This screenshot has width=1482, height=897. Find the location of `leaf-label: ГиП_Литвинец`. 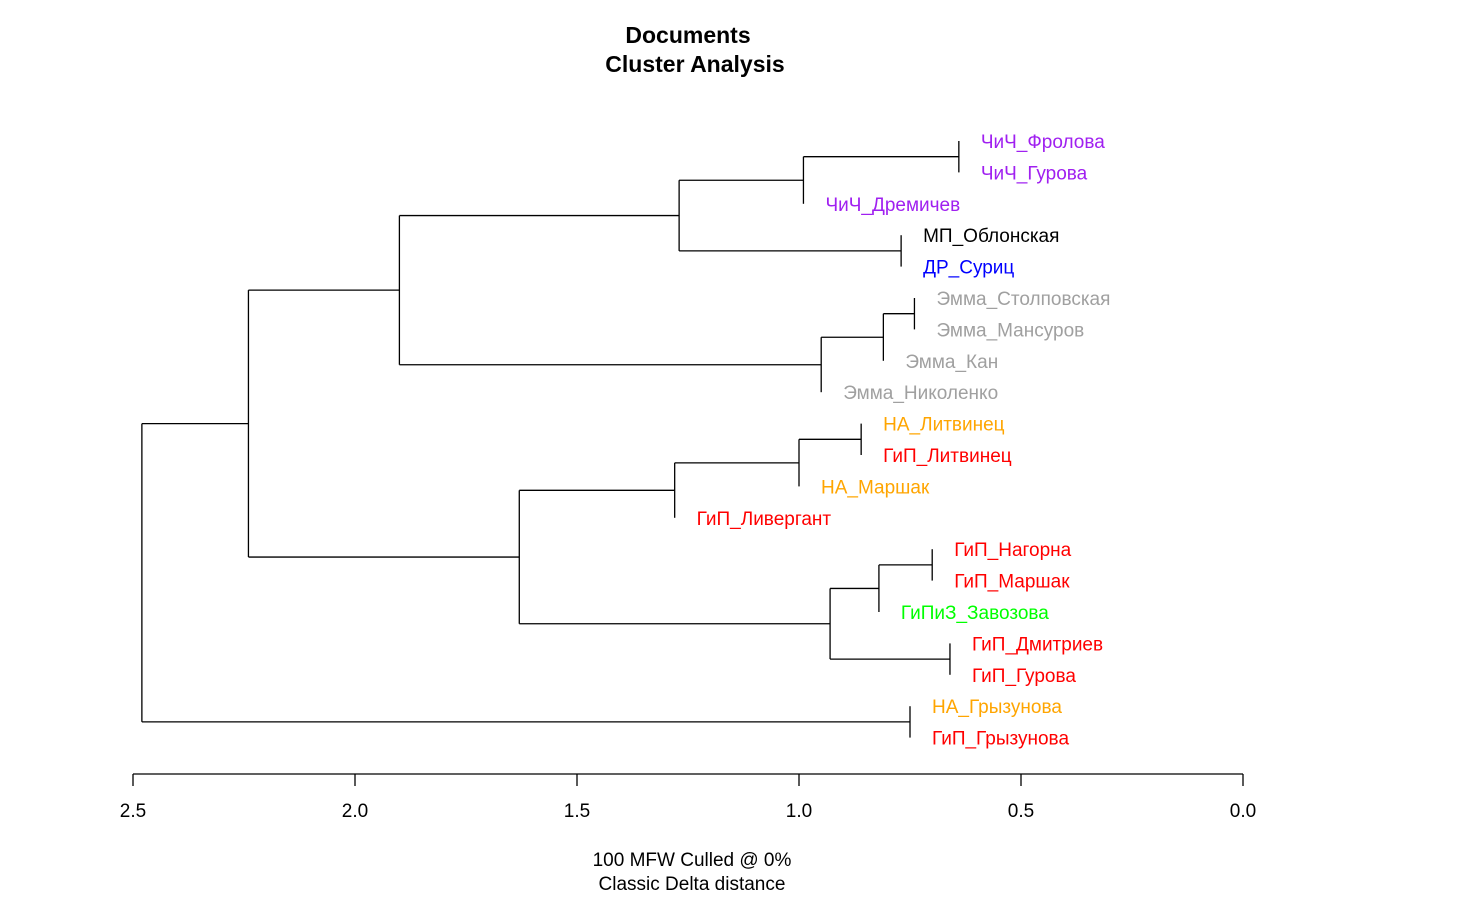

leaf-label: ГиП_Литвинец is located at coordinates (947, 456).